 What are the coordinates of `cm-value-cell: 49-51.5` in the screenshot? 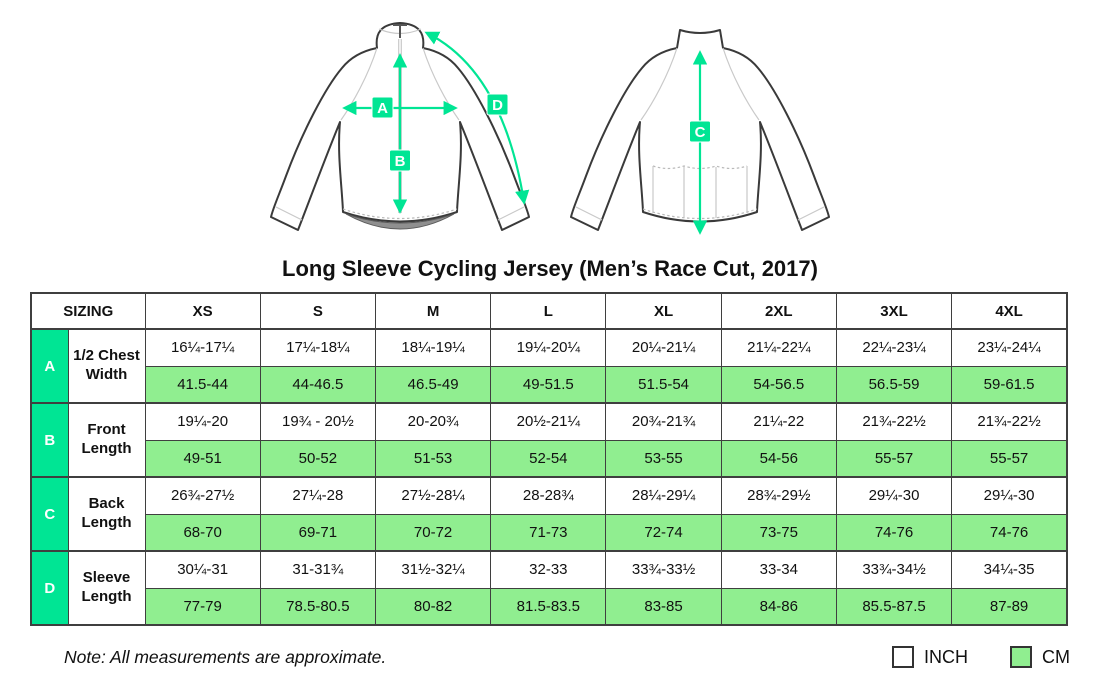 It's located at (548, 384).